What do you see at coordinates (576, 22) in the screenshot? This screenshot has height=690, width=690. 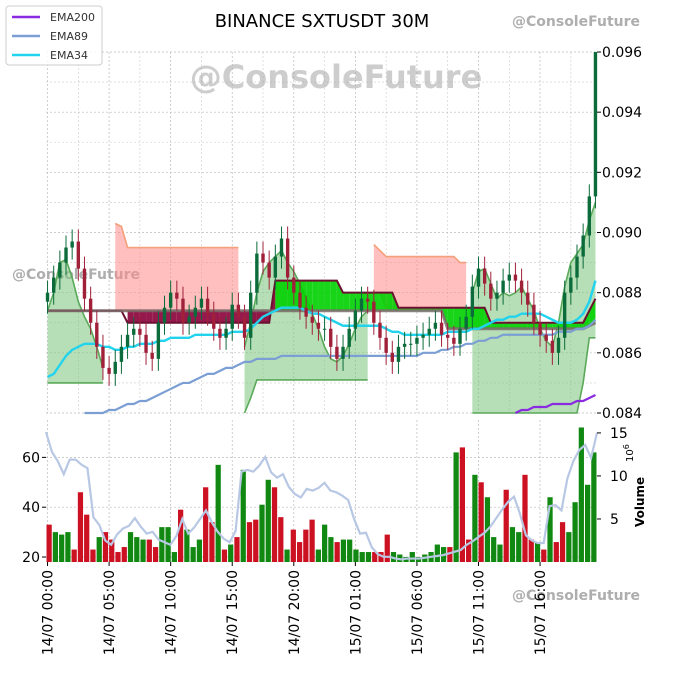 I see `watermark-top-right: @ConsoleFuture` at bounding box center [576, 22].